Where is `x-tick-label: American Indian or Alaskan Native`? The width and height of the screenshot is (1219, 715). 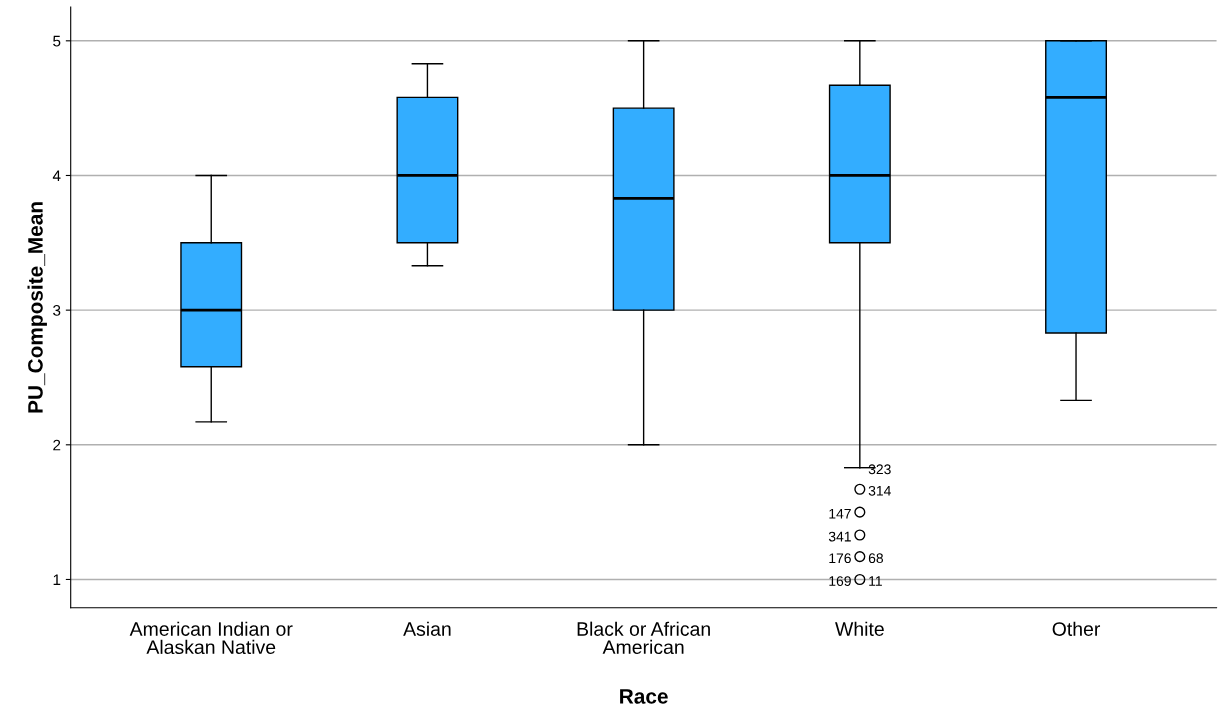
x-tick-label: American Indian or Alaskan Native is located at coordinates (211, 638).